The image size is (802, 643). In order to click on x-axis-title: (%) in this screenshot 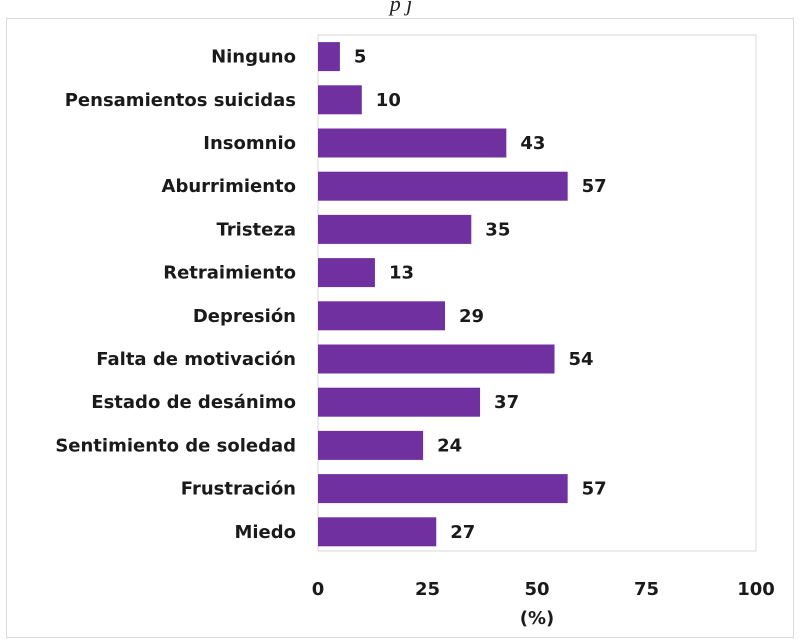, I will do `click(537, 618)`.